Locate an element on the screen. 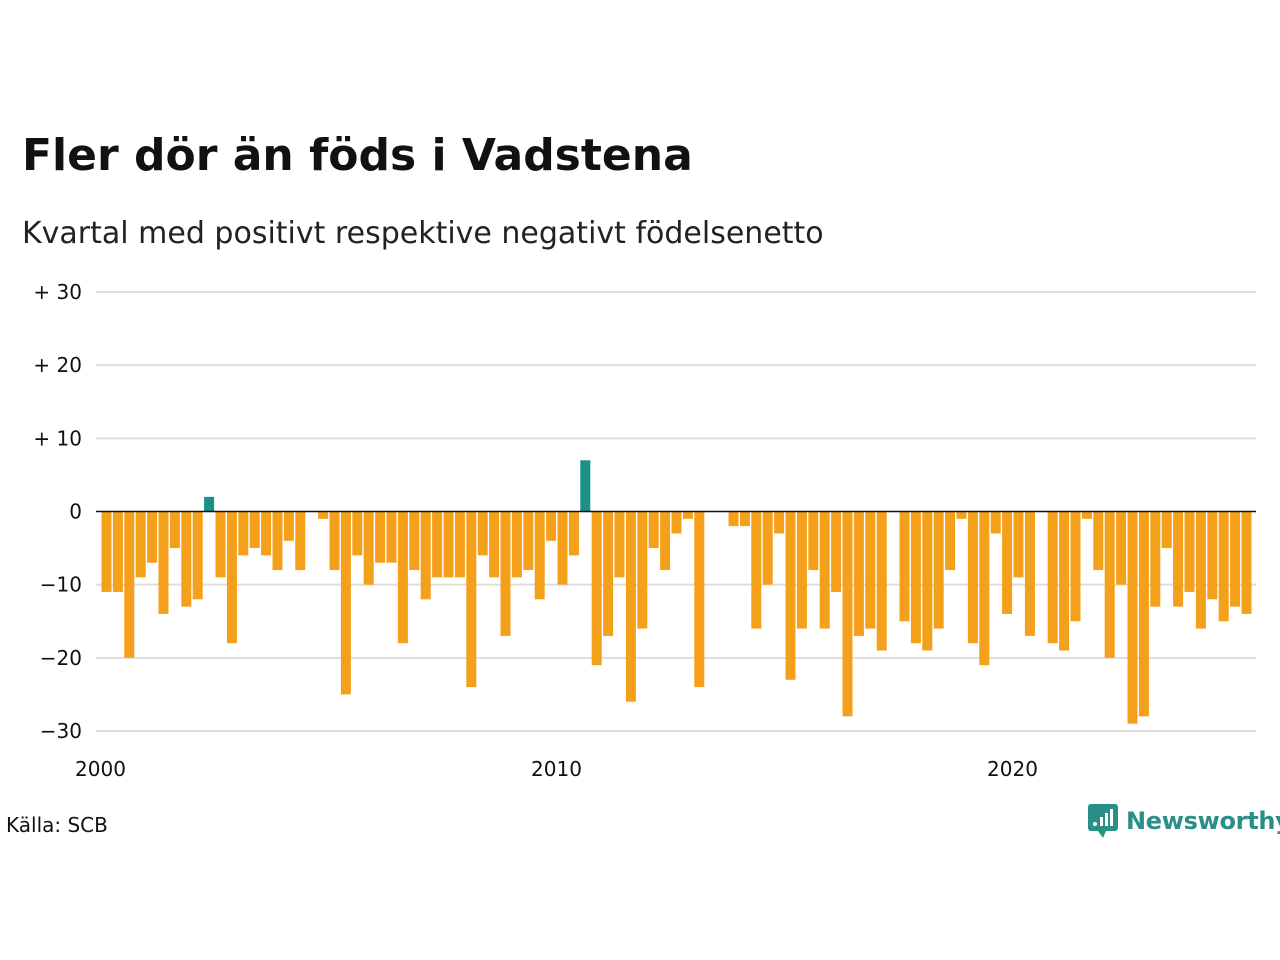 The width and height of the screenshot is (1280, 960). x-tick-label: 2000 is located at coordinates (100, 769).